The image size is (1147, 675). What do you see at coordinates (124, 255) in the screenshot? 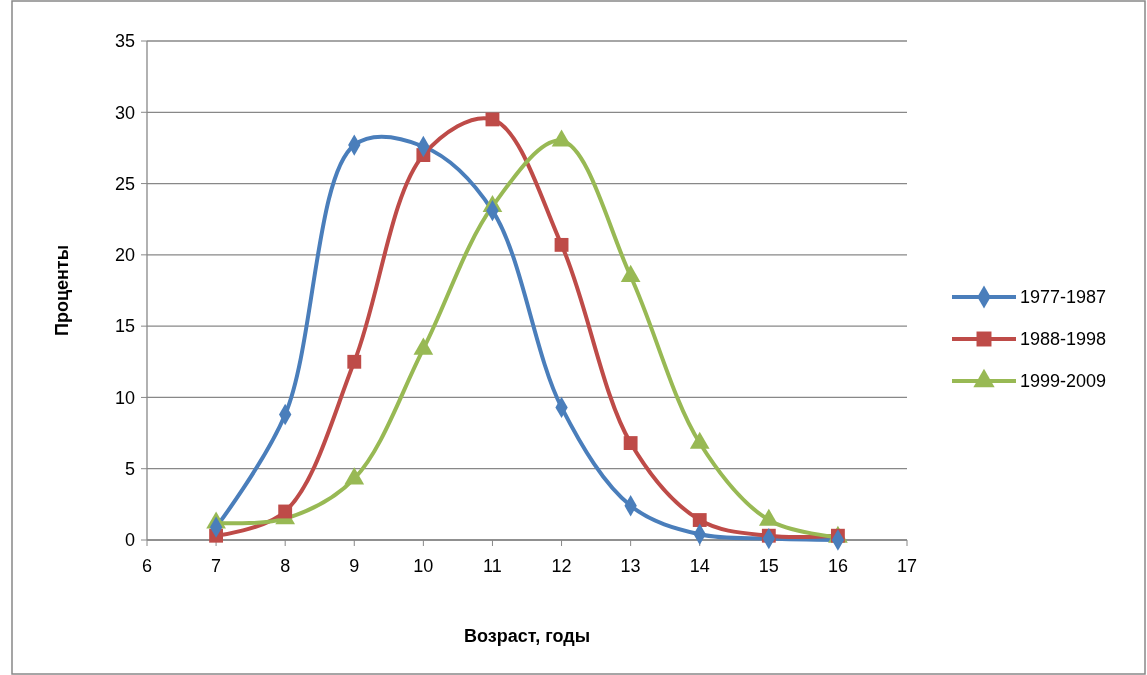
I see `y-tick-label: 20` at bounding box center [124, 255].